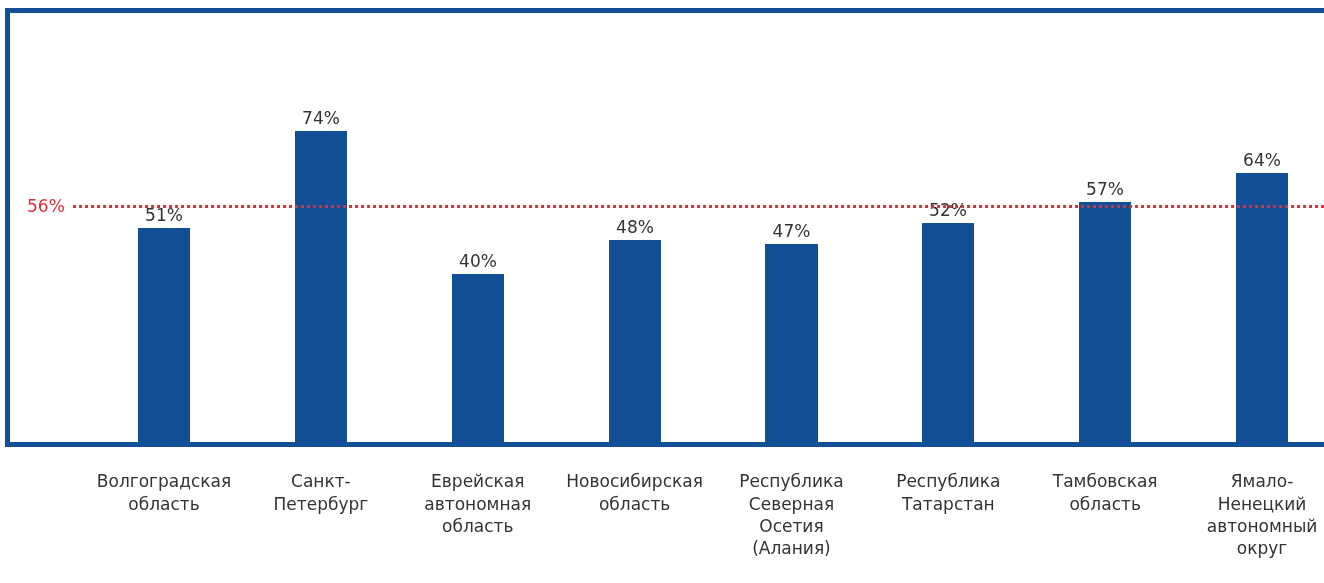 Image resolution: width=1324 pixels, height=583 pixels. I want to click on x-tick-label: Еврейская автономная область, so click(478, 503).